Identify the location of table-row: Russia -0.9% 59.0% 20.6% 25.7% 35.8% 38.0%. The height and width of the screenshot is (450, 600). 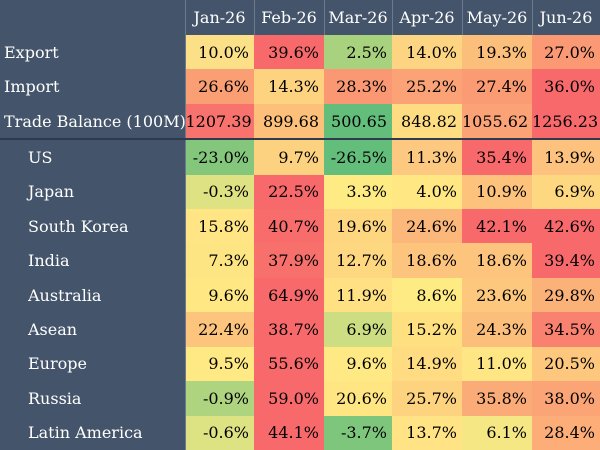
(300, 398).